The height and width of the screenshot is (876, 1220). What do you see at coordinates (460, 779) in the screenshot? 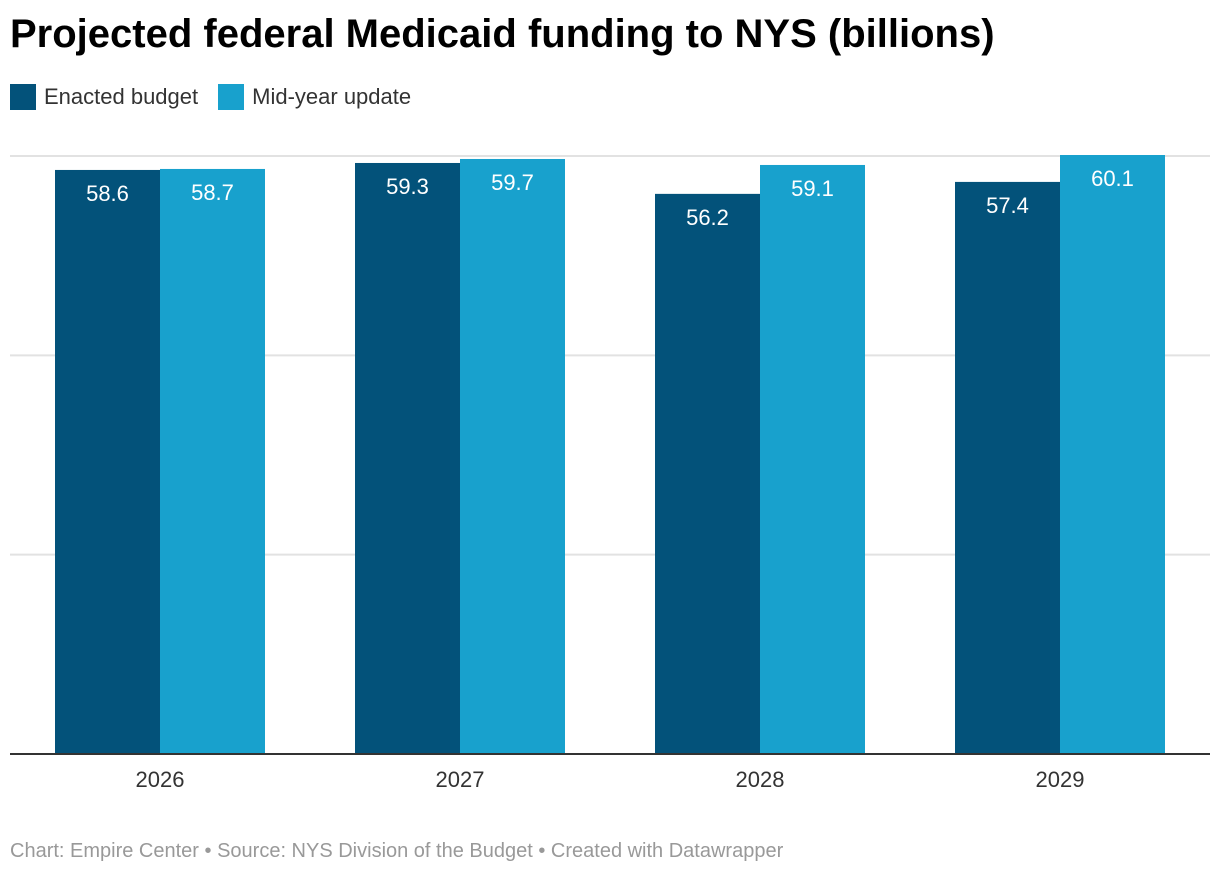
I see `x-tick-label: 2027` at bounding box center [460, 779].